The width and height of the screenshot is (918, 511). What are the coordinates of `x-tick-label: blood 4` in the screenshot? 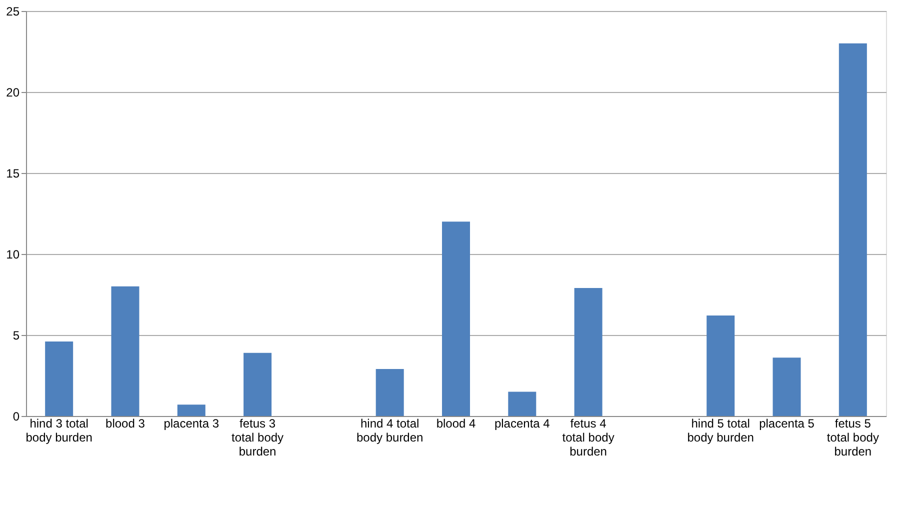 It's located at (456, 423).